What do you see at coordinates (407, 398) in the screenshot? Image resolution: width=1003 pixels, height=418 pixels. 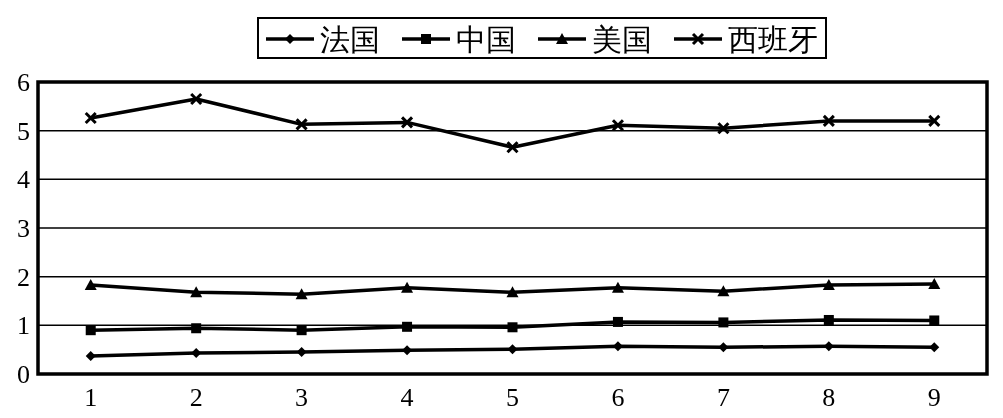 I see `x-tick-label: 4` at bounding box center [407, 398].